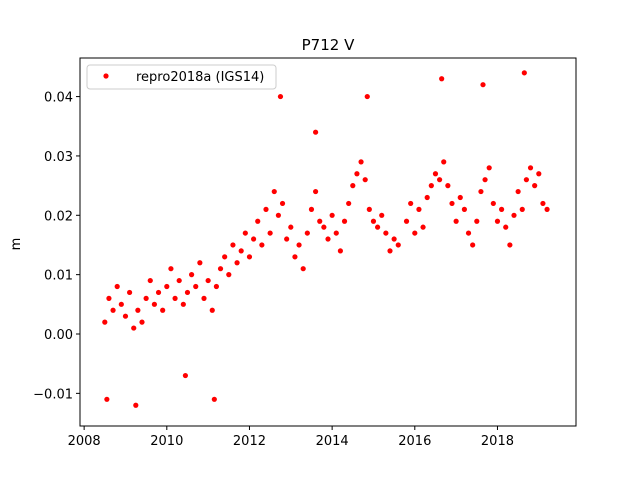 This screenshot has height=480, width=640. I want to click on y-tick-label: 0.00, so click(58, 335).